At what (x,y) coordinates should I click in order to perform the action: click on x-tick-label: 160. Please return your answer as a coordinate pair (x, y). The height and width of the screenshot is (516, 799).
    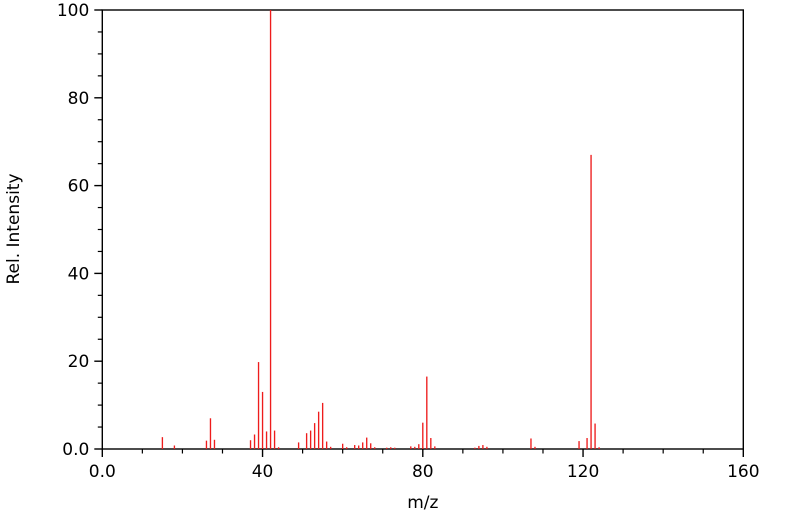
    Looking at the image, I should click on (743, 472).